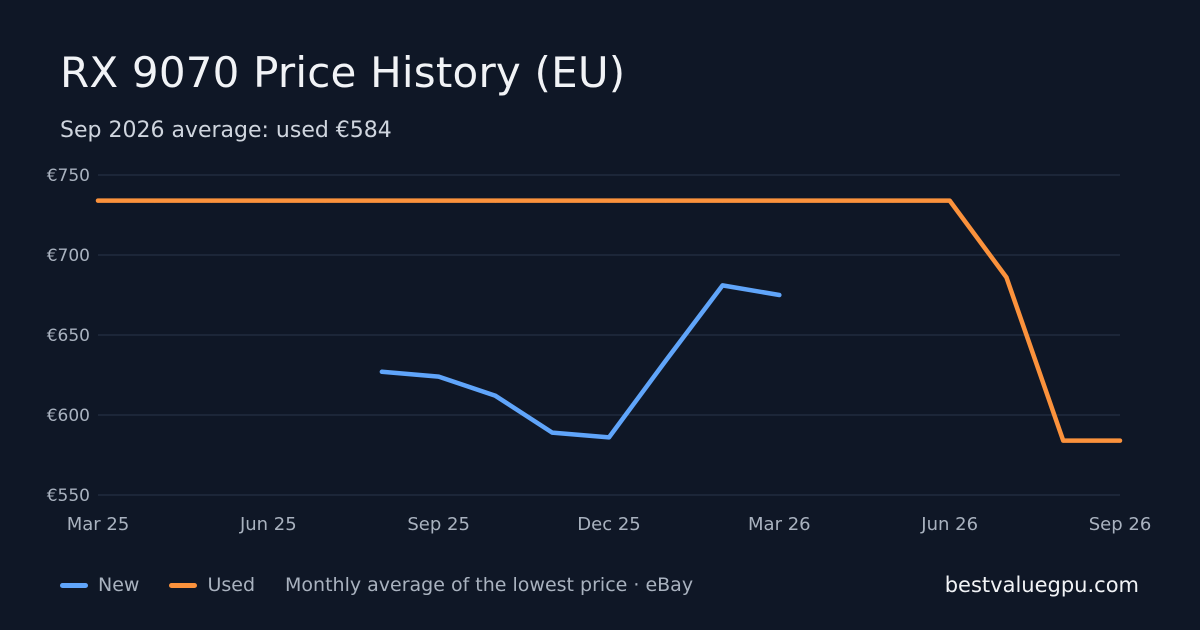  Describe the element at coordinates (580, 361) in the screenshot. I see `series-line-new` at that location.